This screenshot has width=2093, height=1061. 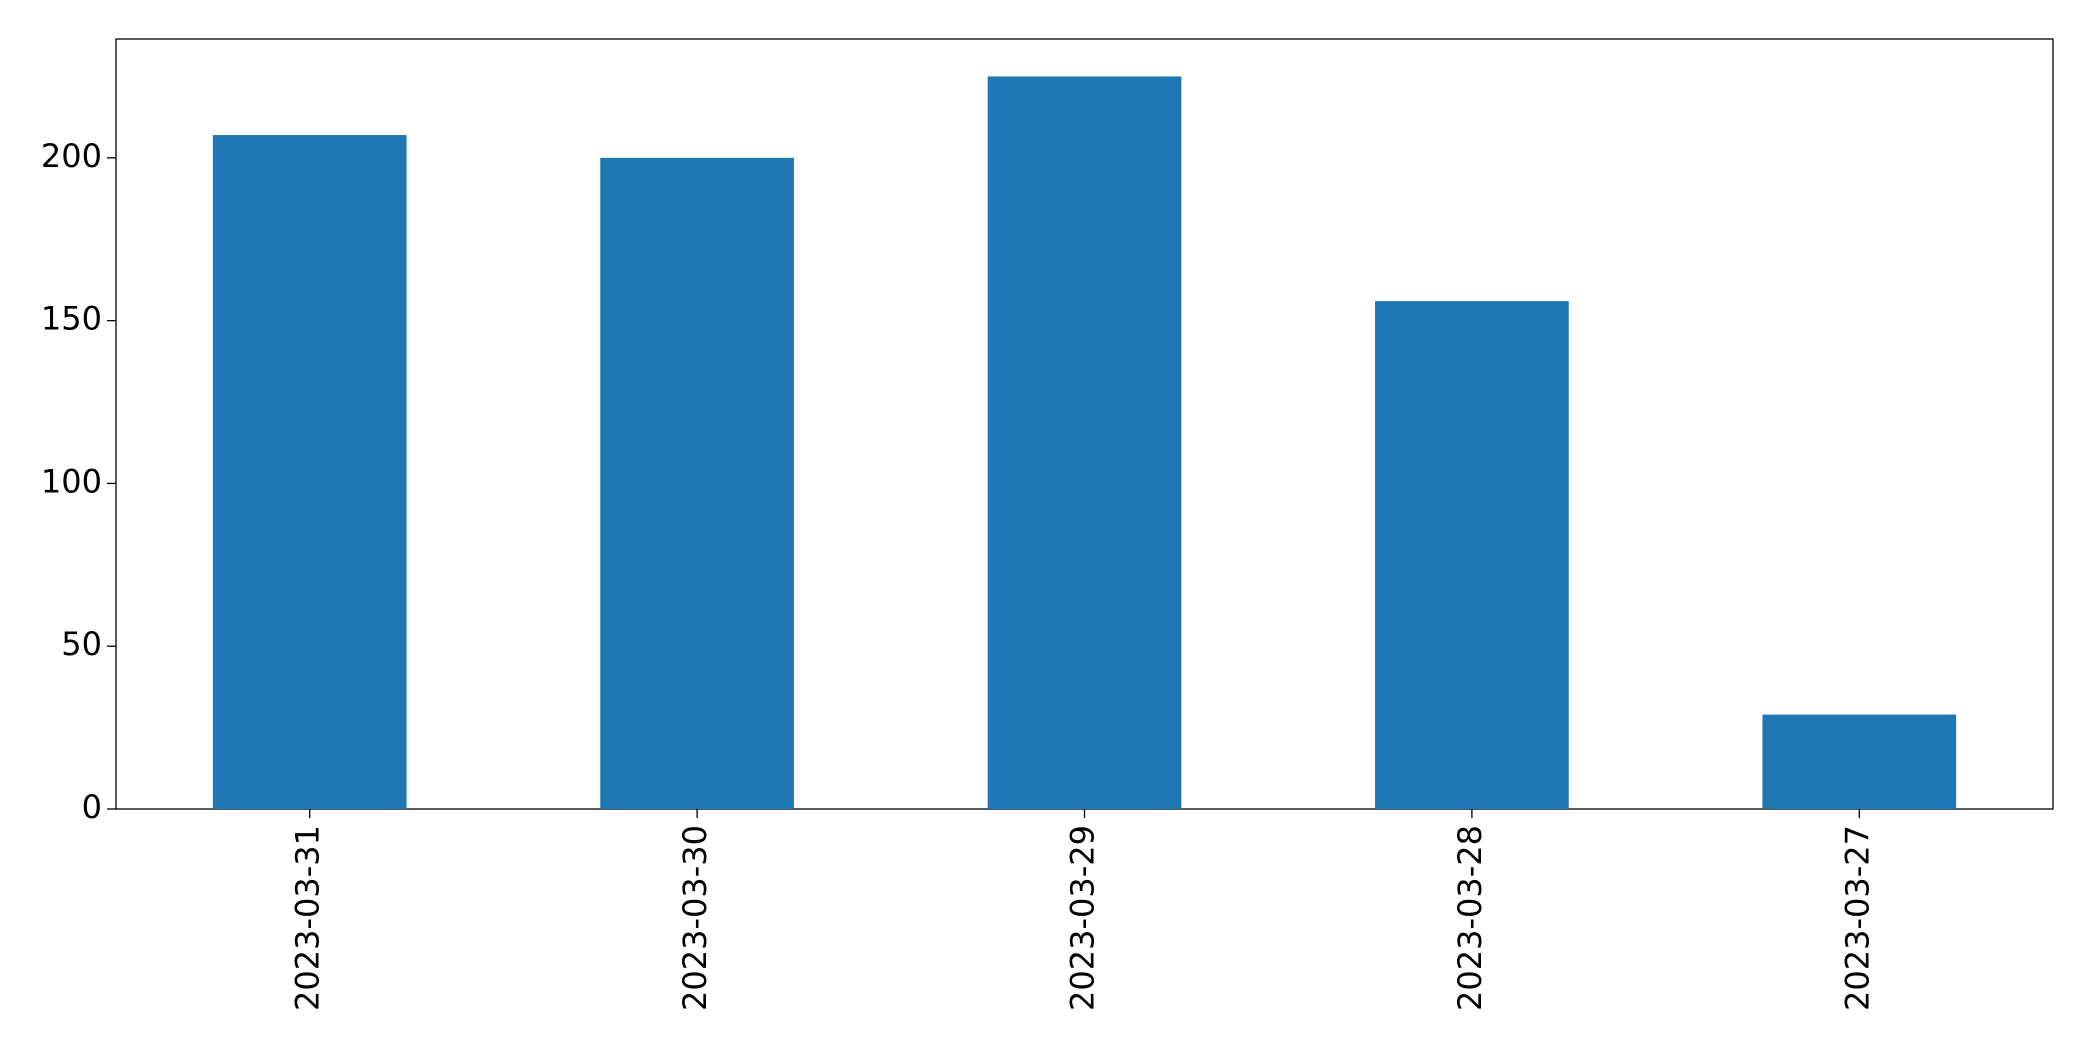 What do you see at coordinates (1470, 918) in the screenshot?
I see `x-tick-label: 2023-03-28` at bounding box center [1470, 918].